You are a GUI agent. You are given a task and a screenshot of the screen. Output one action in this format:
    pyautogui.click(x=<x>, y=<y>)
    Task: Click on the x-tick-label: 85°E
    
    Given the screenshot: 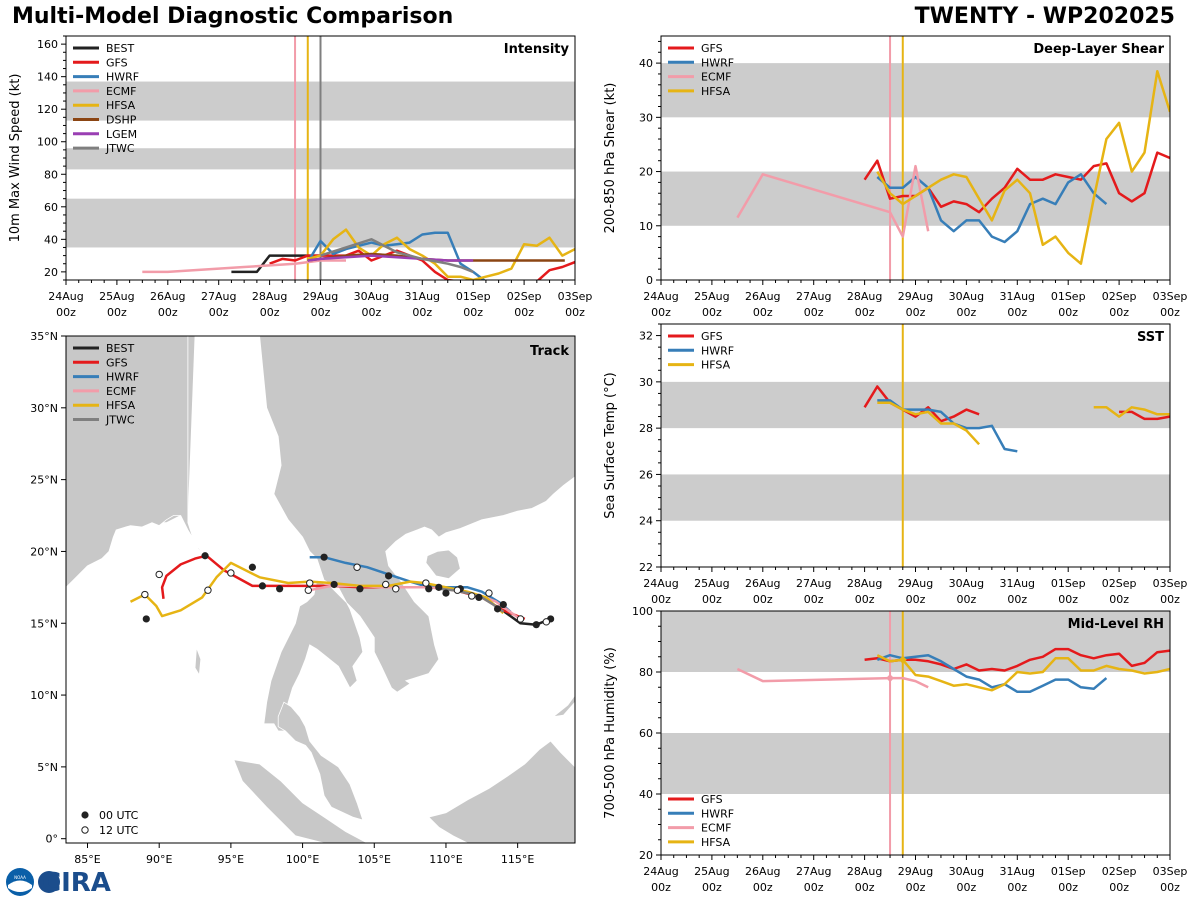 What is the action you would take?
    pyautogui.click(x=87, y=859)
    